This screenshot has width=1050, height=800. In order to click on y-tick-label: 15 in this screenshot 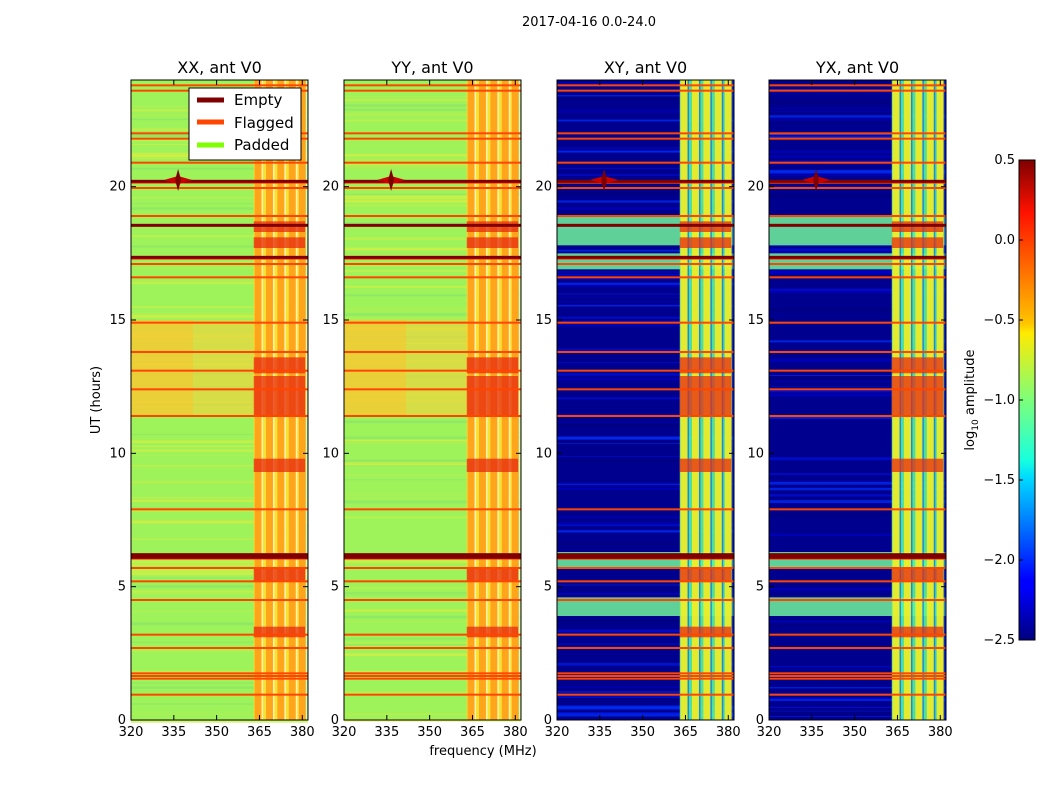, I will do `click(755, 320)`.